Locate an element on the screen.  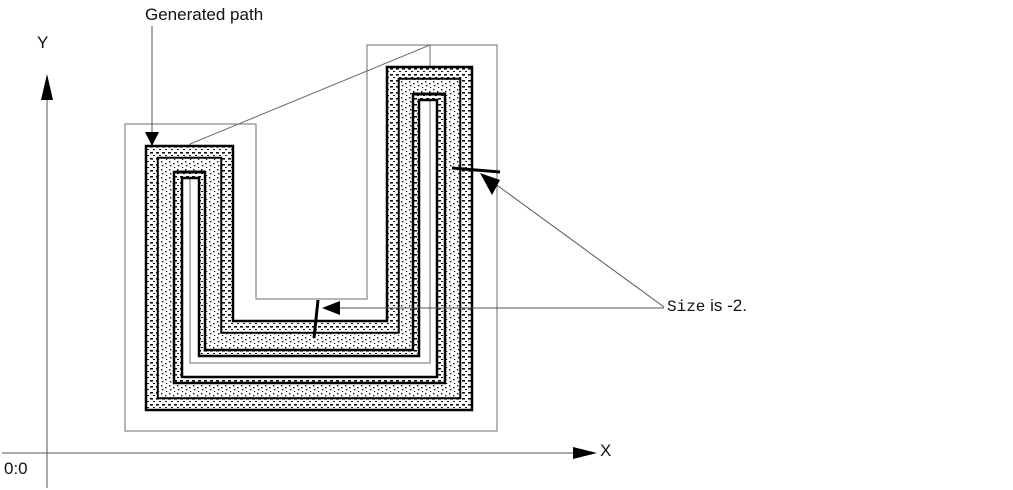
origin-label: 0:0 is located at coordinates (16, 468).